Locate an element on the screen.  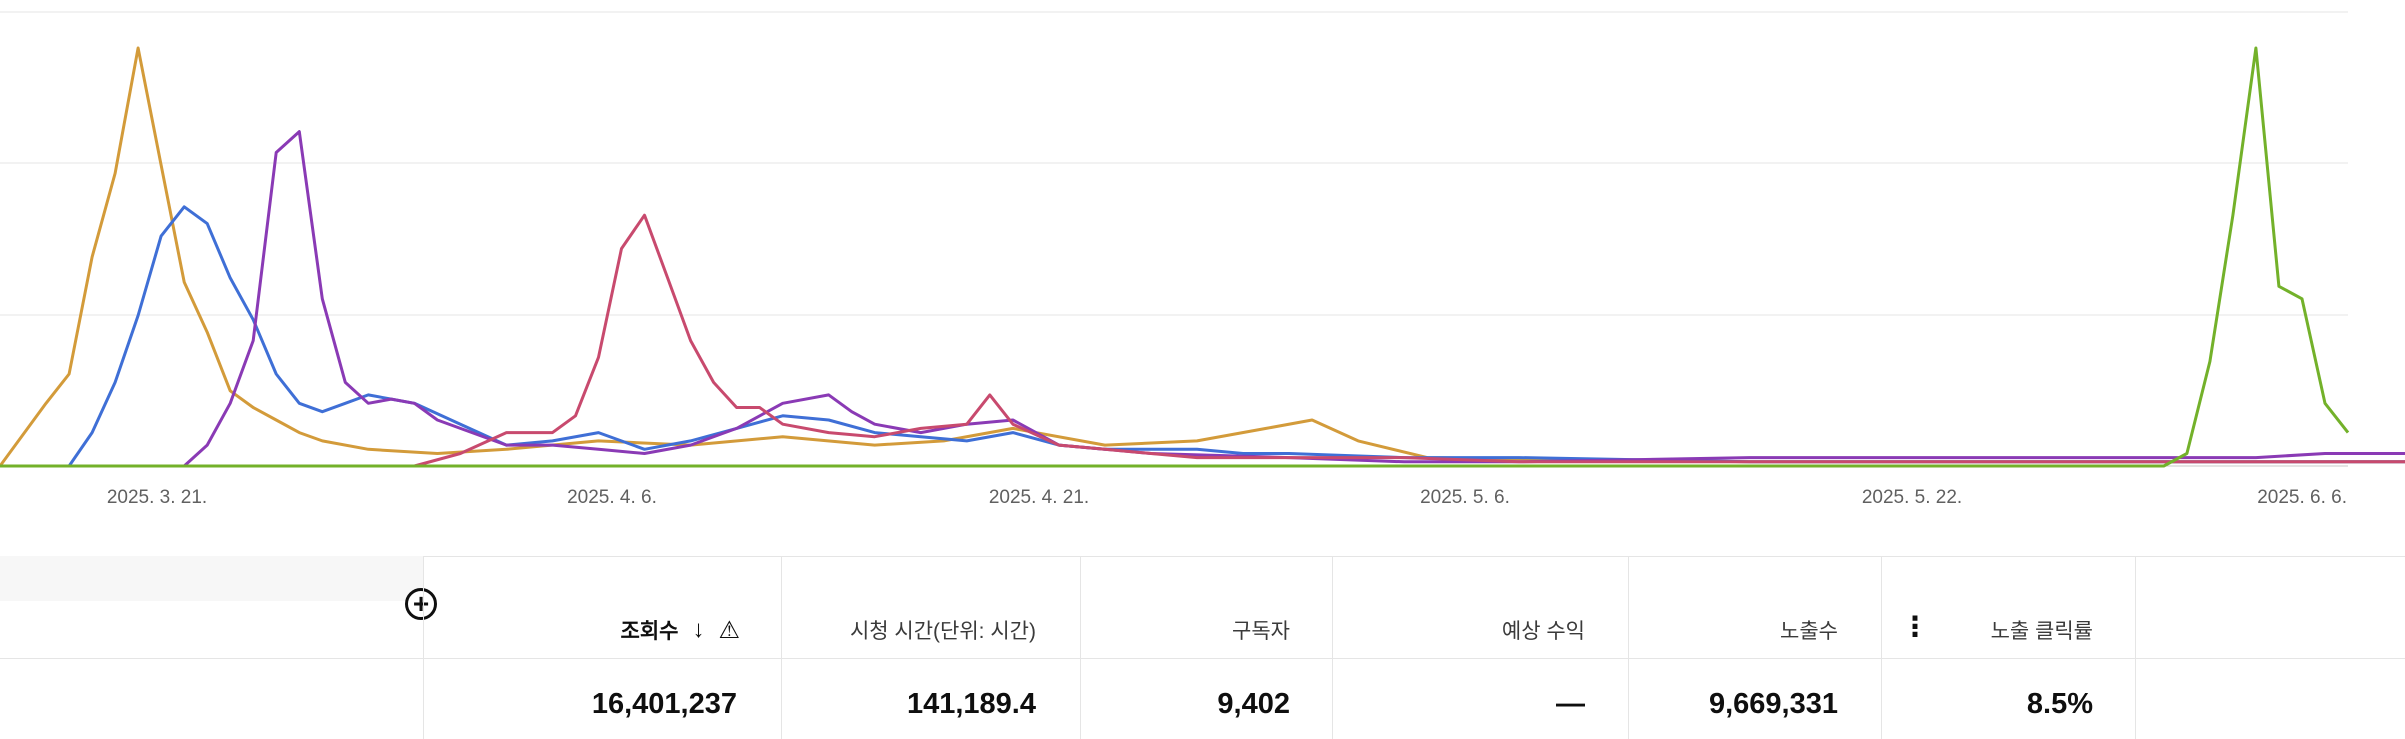
x-tick-label: 2025. 5. 22. is located at coordinates (1912, 497).